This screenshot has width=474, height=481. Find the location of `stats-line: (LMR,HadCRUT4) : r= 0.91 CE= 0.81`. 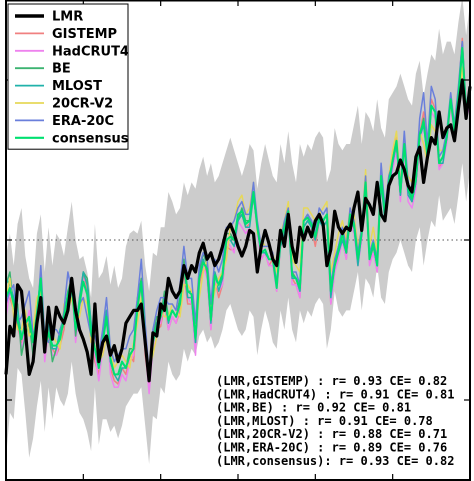

stats-line: (LMR,HadCRUT4) : r= 0.91 CE= 0.81 is located at coordinates (335, 394).